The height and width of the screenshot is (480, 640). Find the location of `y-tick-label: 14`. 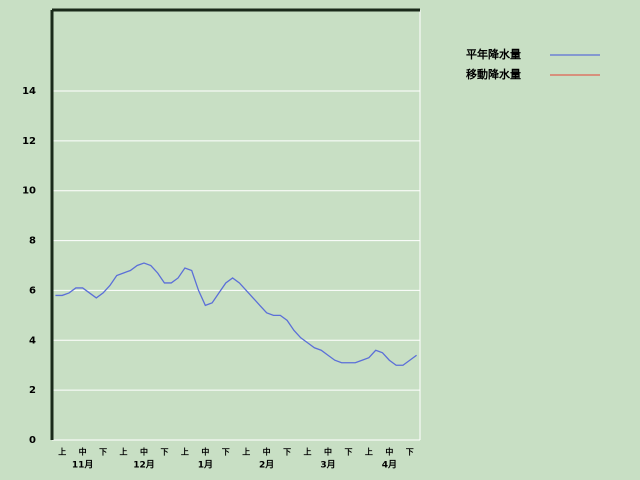

y-tick-label: 14 is located at coordinates (29, 91).